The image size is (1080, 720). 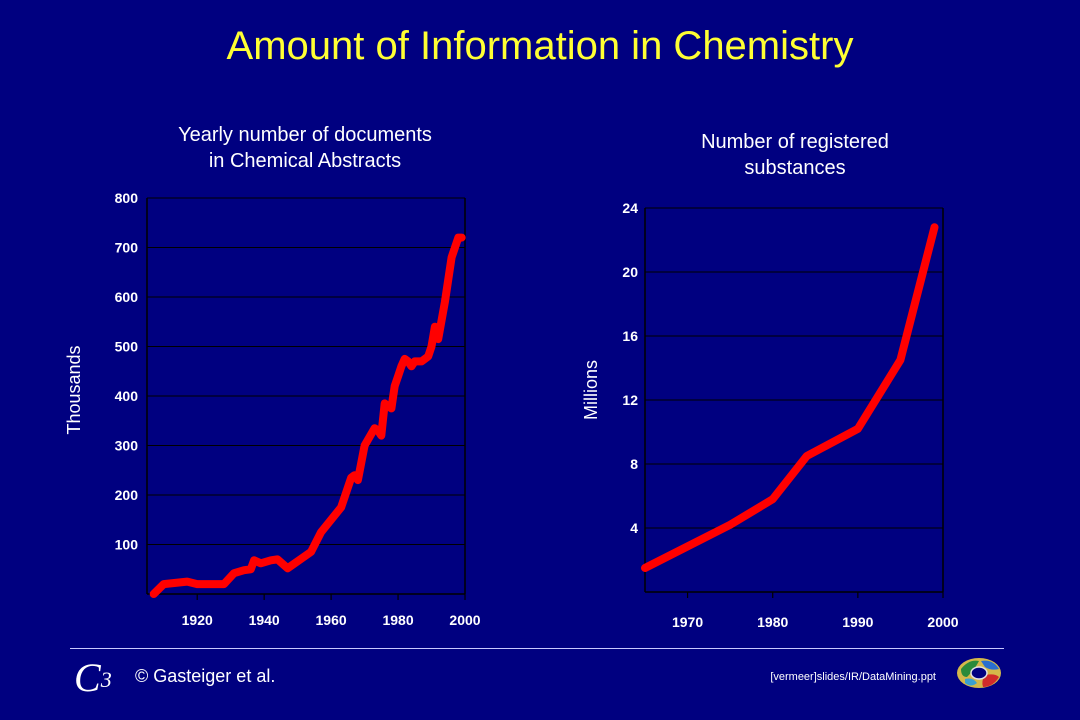 What do you see at coordinates (205, 676) in the screenshot?
I see `copyright-text: © Gasteiger et al.` at bounding box center [205, 676].